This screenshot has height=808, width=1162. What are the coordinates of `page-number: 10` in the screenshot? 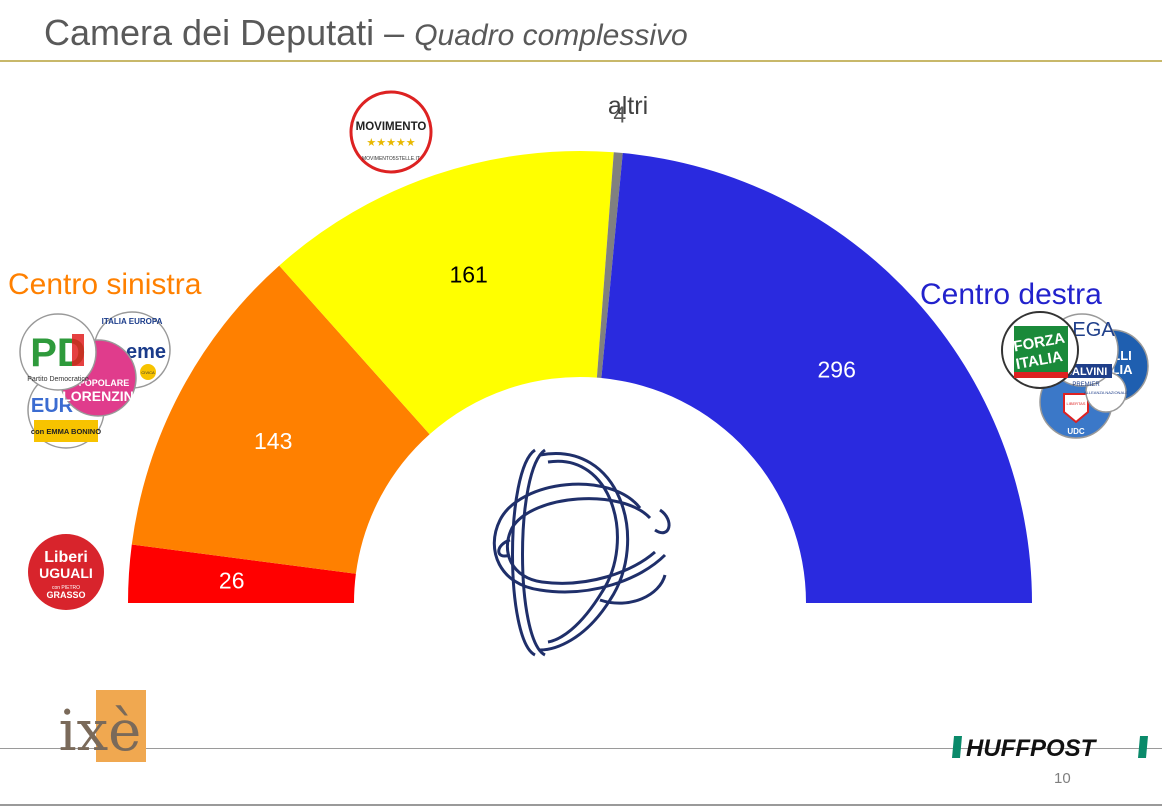 It's located at (1062, 778).